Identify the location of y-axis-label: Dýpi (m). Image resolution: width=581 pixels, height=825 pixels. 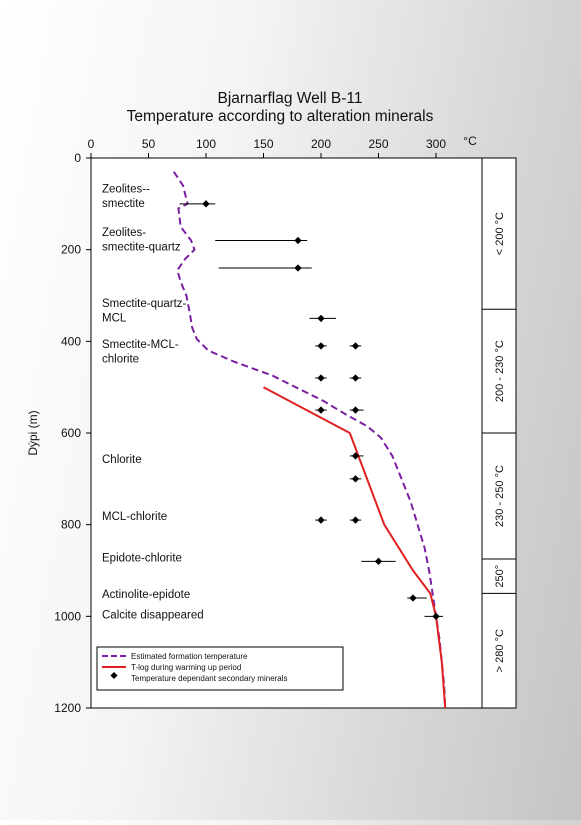
(33, 432).